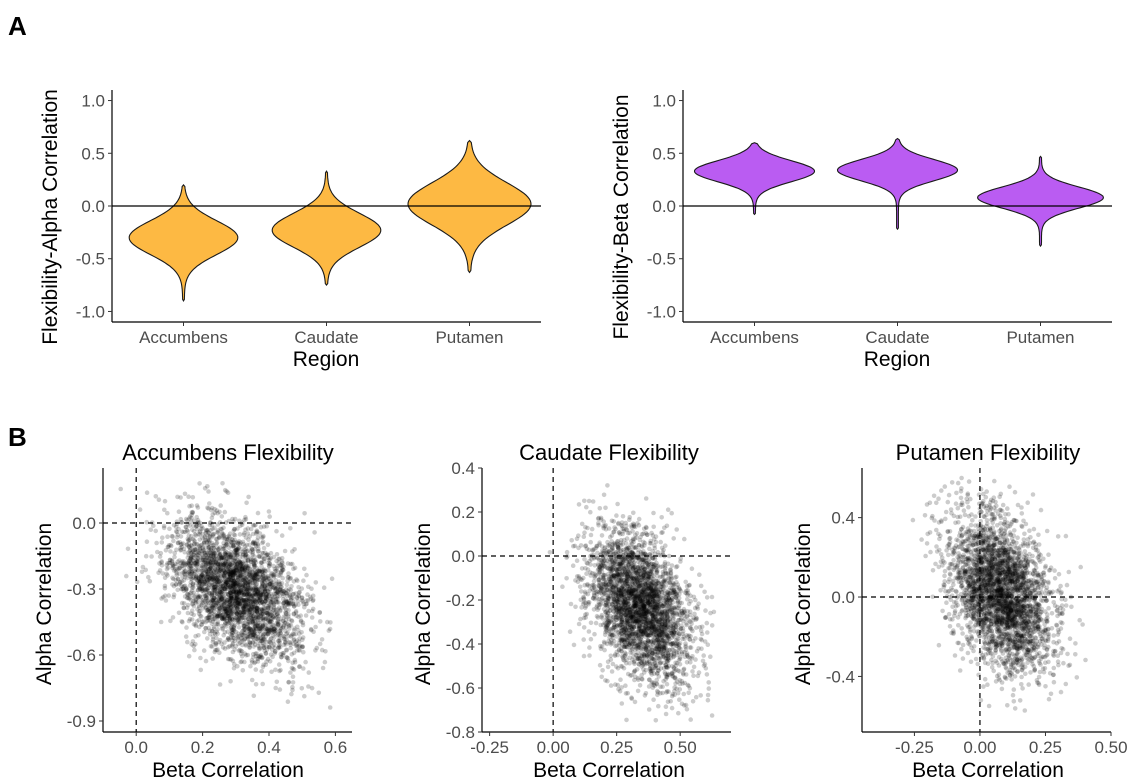 This screenshot has height=782, width=1133. Describe the element at coordinates (661, 311) in the screenshot. I see `y-tick-label: -1.0` at that location.